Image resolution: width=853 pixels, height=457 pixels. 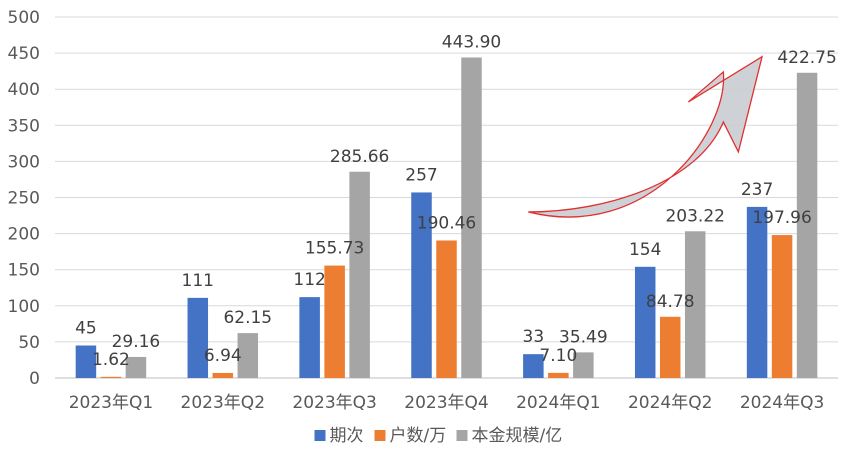 What do you see at coordinates (24, 307) in the screenshot?
I see `y-tick-label: 100` at bounding box center [24, 307].